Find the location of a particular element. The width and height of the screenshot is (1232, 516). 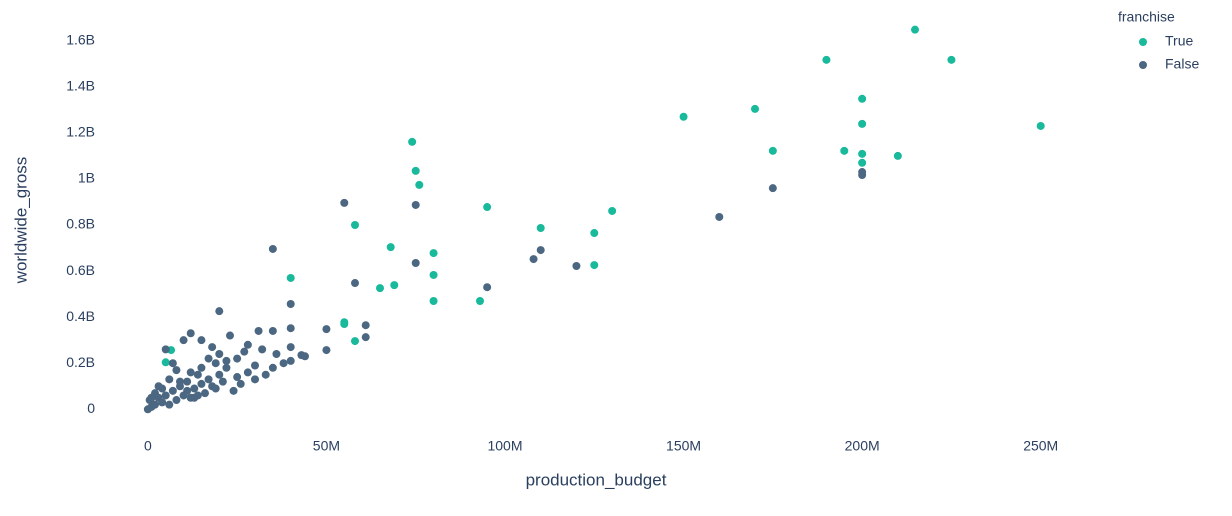

x-axis-title: production_budget is located at coordinates (596, 479).